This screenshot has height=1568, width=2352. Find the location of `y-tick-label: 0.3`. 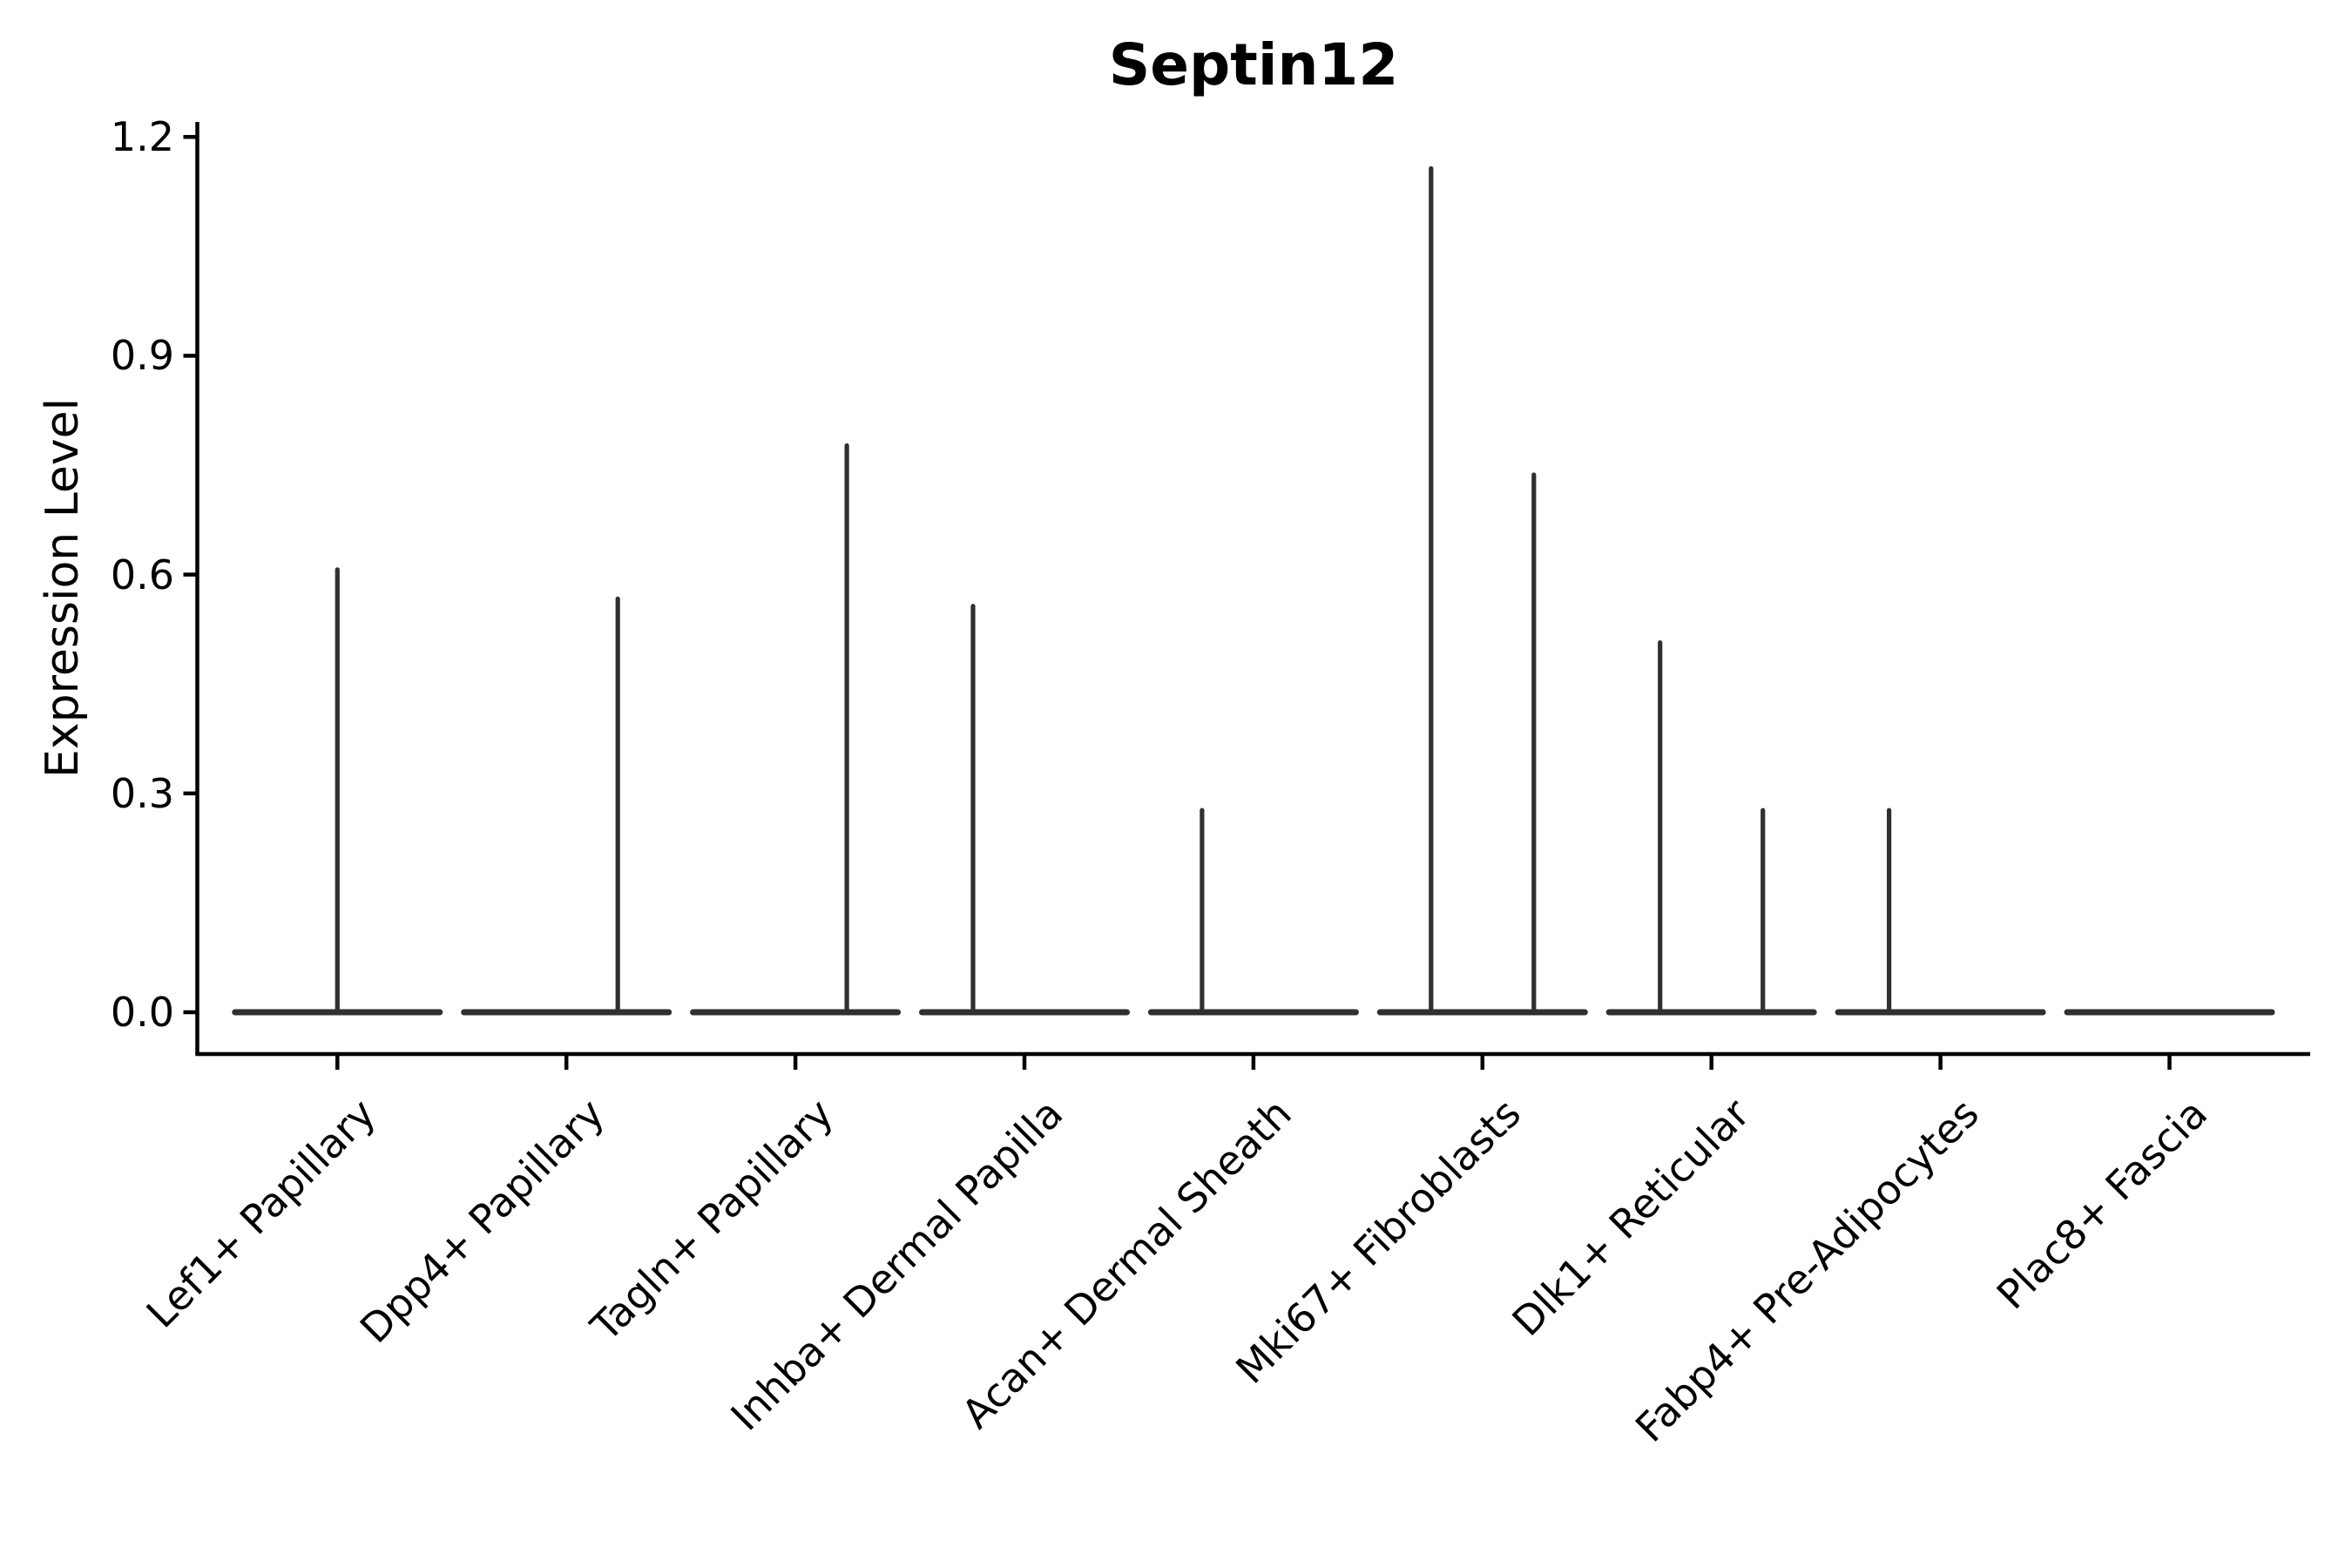

y-tick-label: 0.3 is located at coordinates (142, 793).